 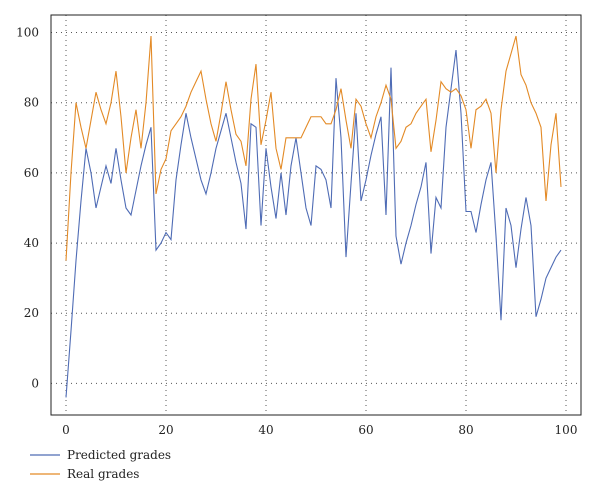 What do you see at coordinates (165, 430) in the screenshot?
I see `x-tick-label: 20` at bounding box center [165, 430].